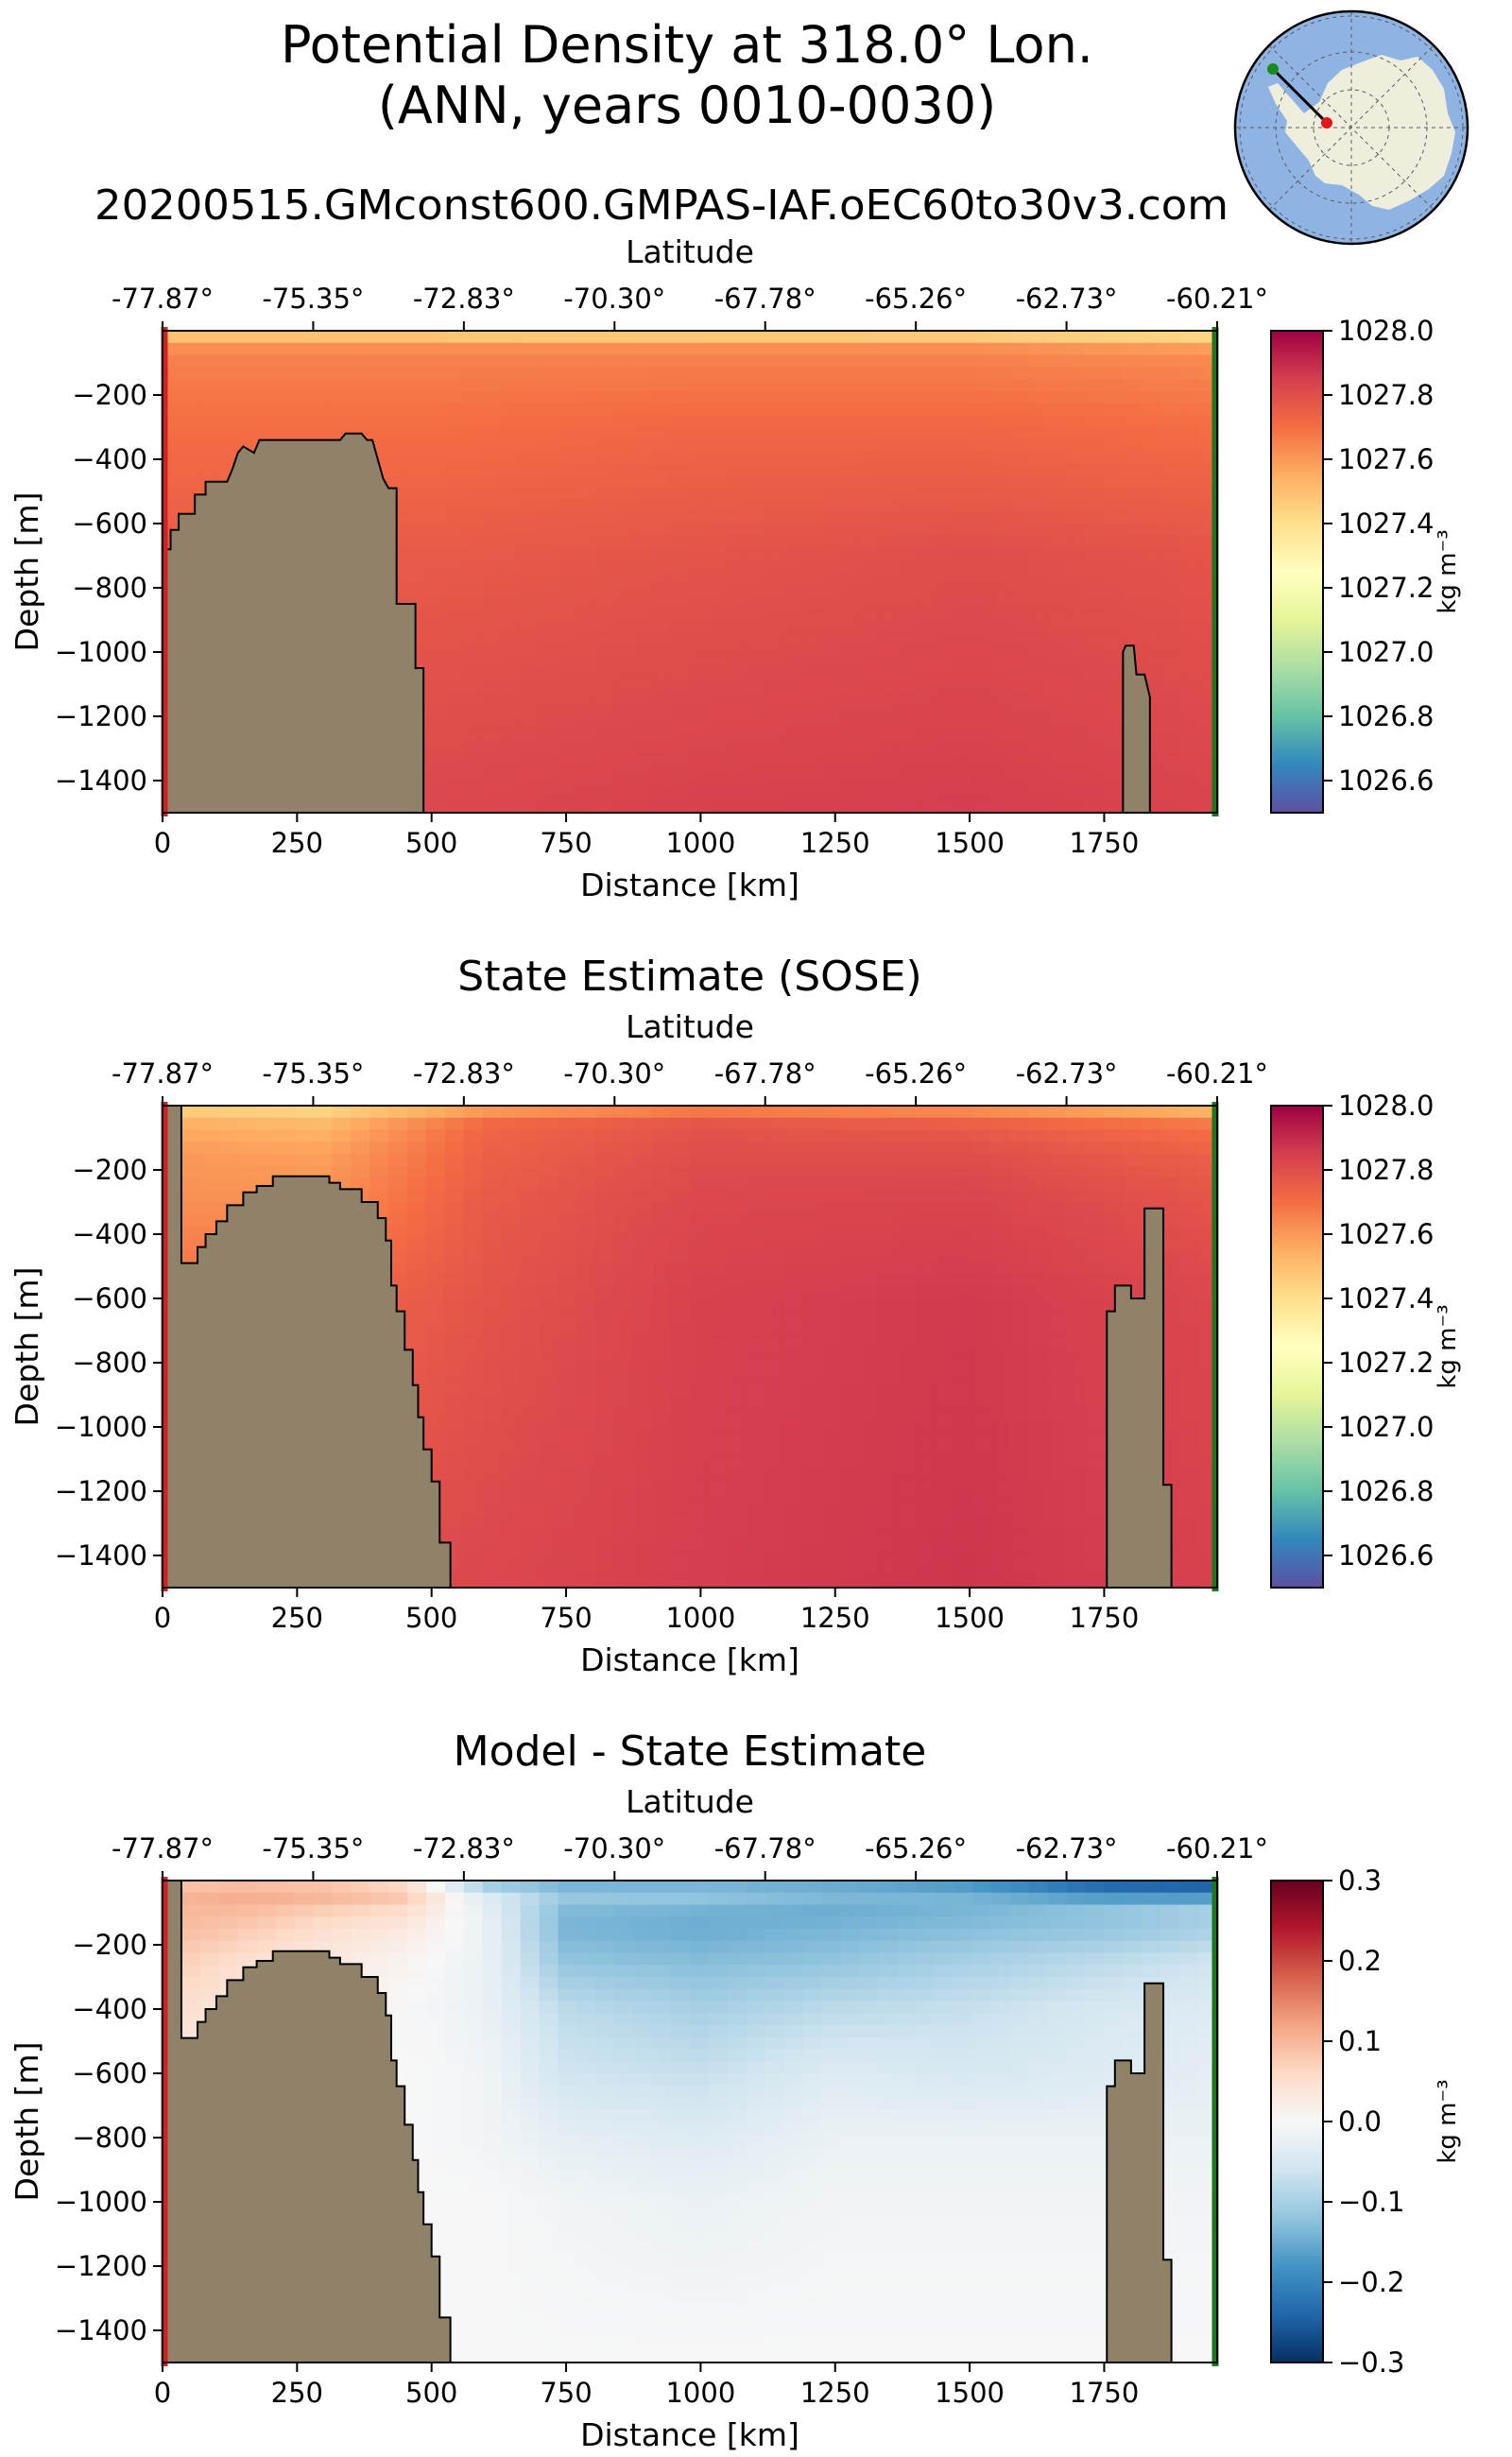 Image resolution: width=1512 pixels, height=2457 pixels. What do you see at coordinates (1067, 1073) in the screenshot?
I see `top-tick-label: -62.73°` at bounding box center [1067, 1073].